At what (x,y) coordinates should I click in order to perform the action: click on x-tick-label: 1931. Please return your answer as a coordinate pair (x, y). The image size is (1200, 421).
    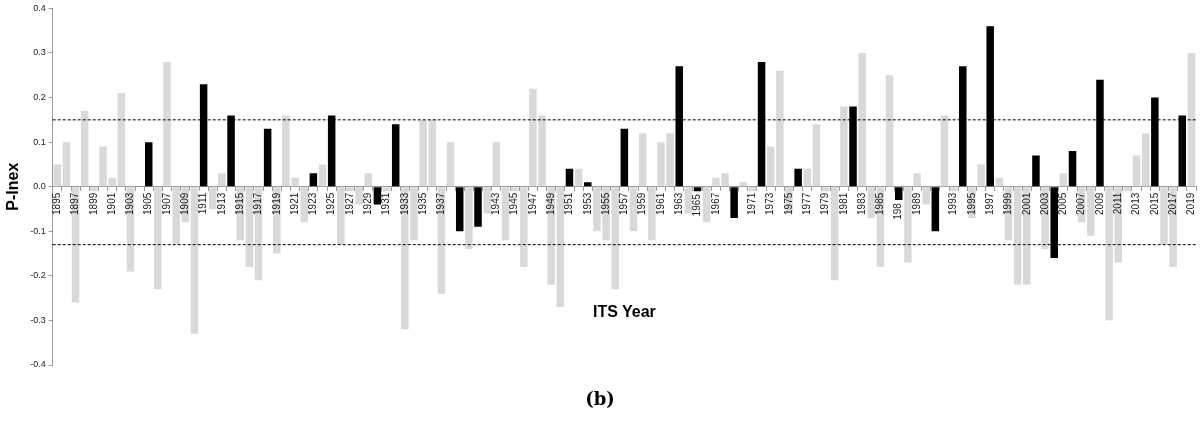
    Looking at the image, I should click on (386, 203).